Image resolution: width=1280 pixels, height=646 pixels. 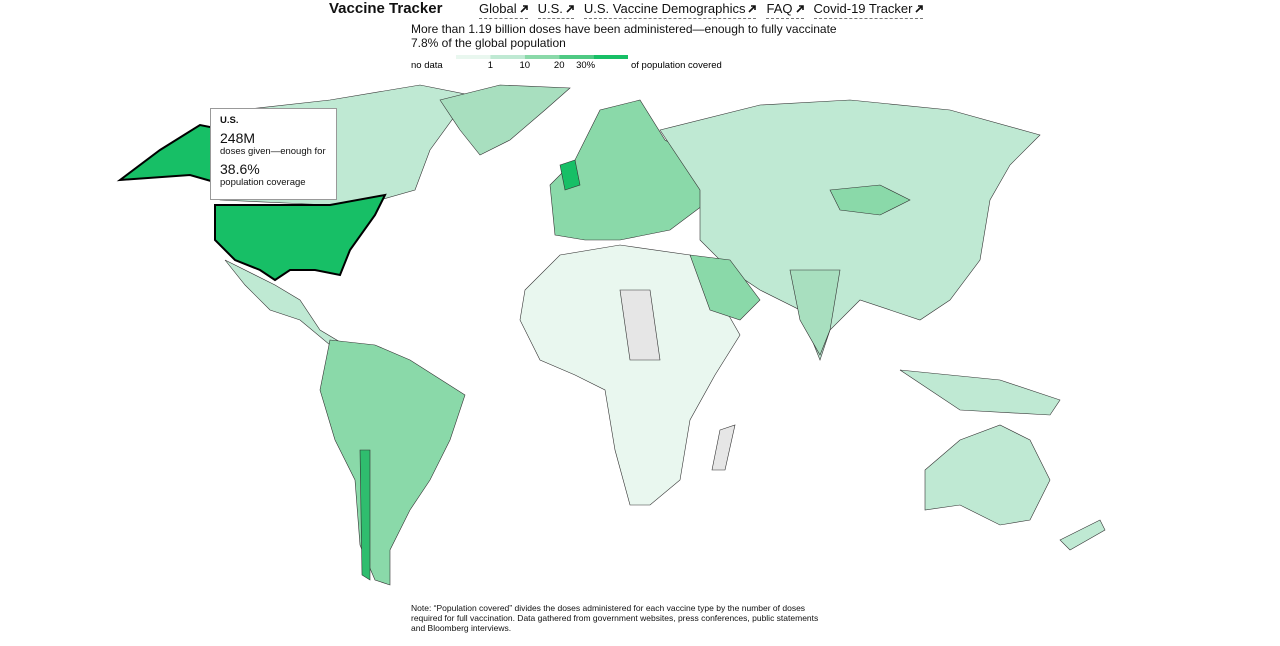 I want to click on legend-tick: 10, so click(x=525, y=65).